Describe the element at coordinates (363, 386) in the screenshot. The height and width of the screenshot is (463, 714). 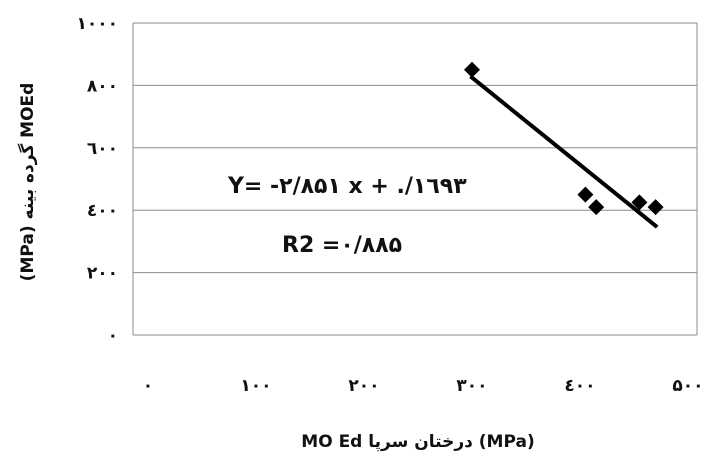
I see `x-tick-label: ۲۰۰` at that location.